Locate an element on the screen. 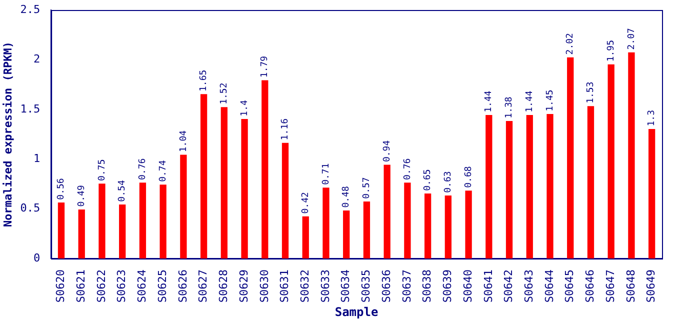  x-tick-label: S0645 is located at coordinates (569, 286).